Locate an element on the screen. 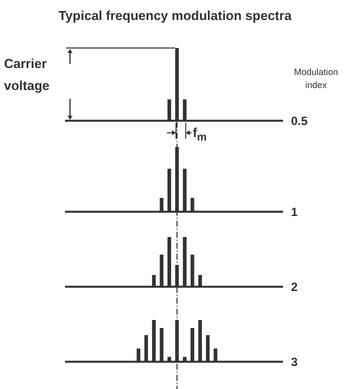 This screenshot has width=350, height=389. text: f$_{m}$ is located at coordinates (199, 134).